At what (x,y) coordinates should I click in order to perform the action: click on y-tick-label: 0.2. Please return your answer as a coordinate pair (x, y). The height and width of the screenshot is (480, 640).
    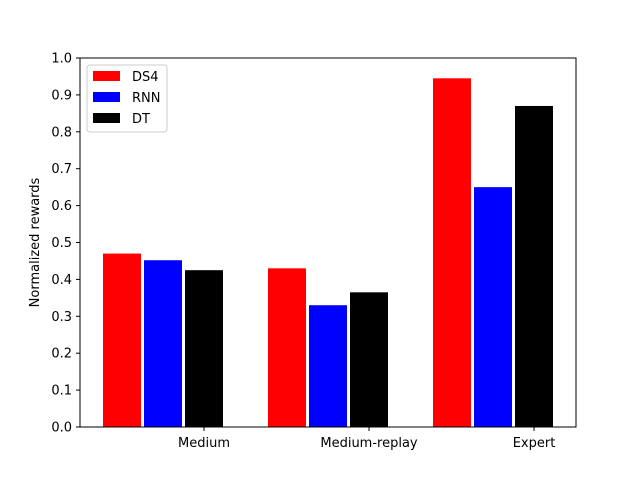
    Looking at the image, I should click on (61, 354).